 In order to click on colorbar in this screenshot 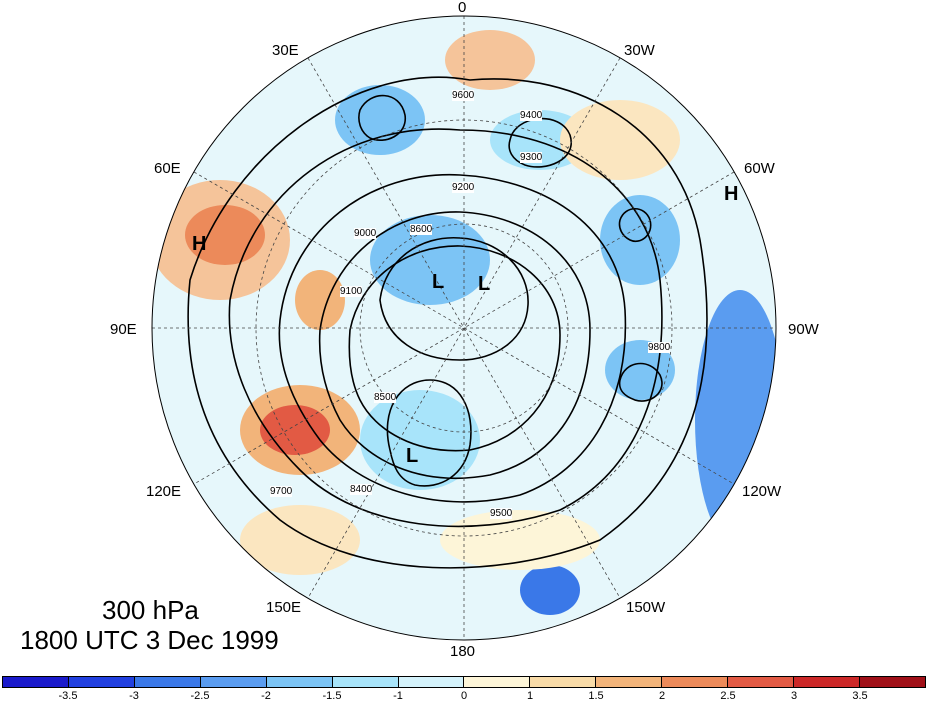, I will do `click(464, 682)`.